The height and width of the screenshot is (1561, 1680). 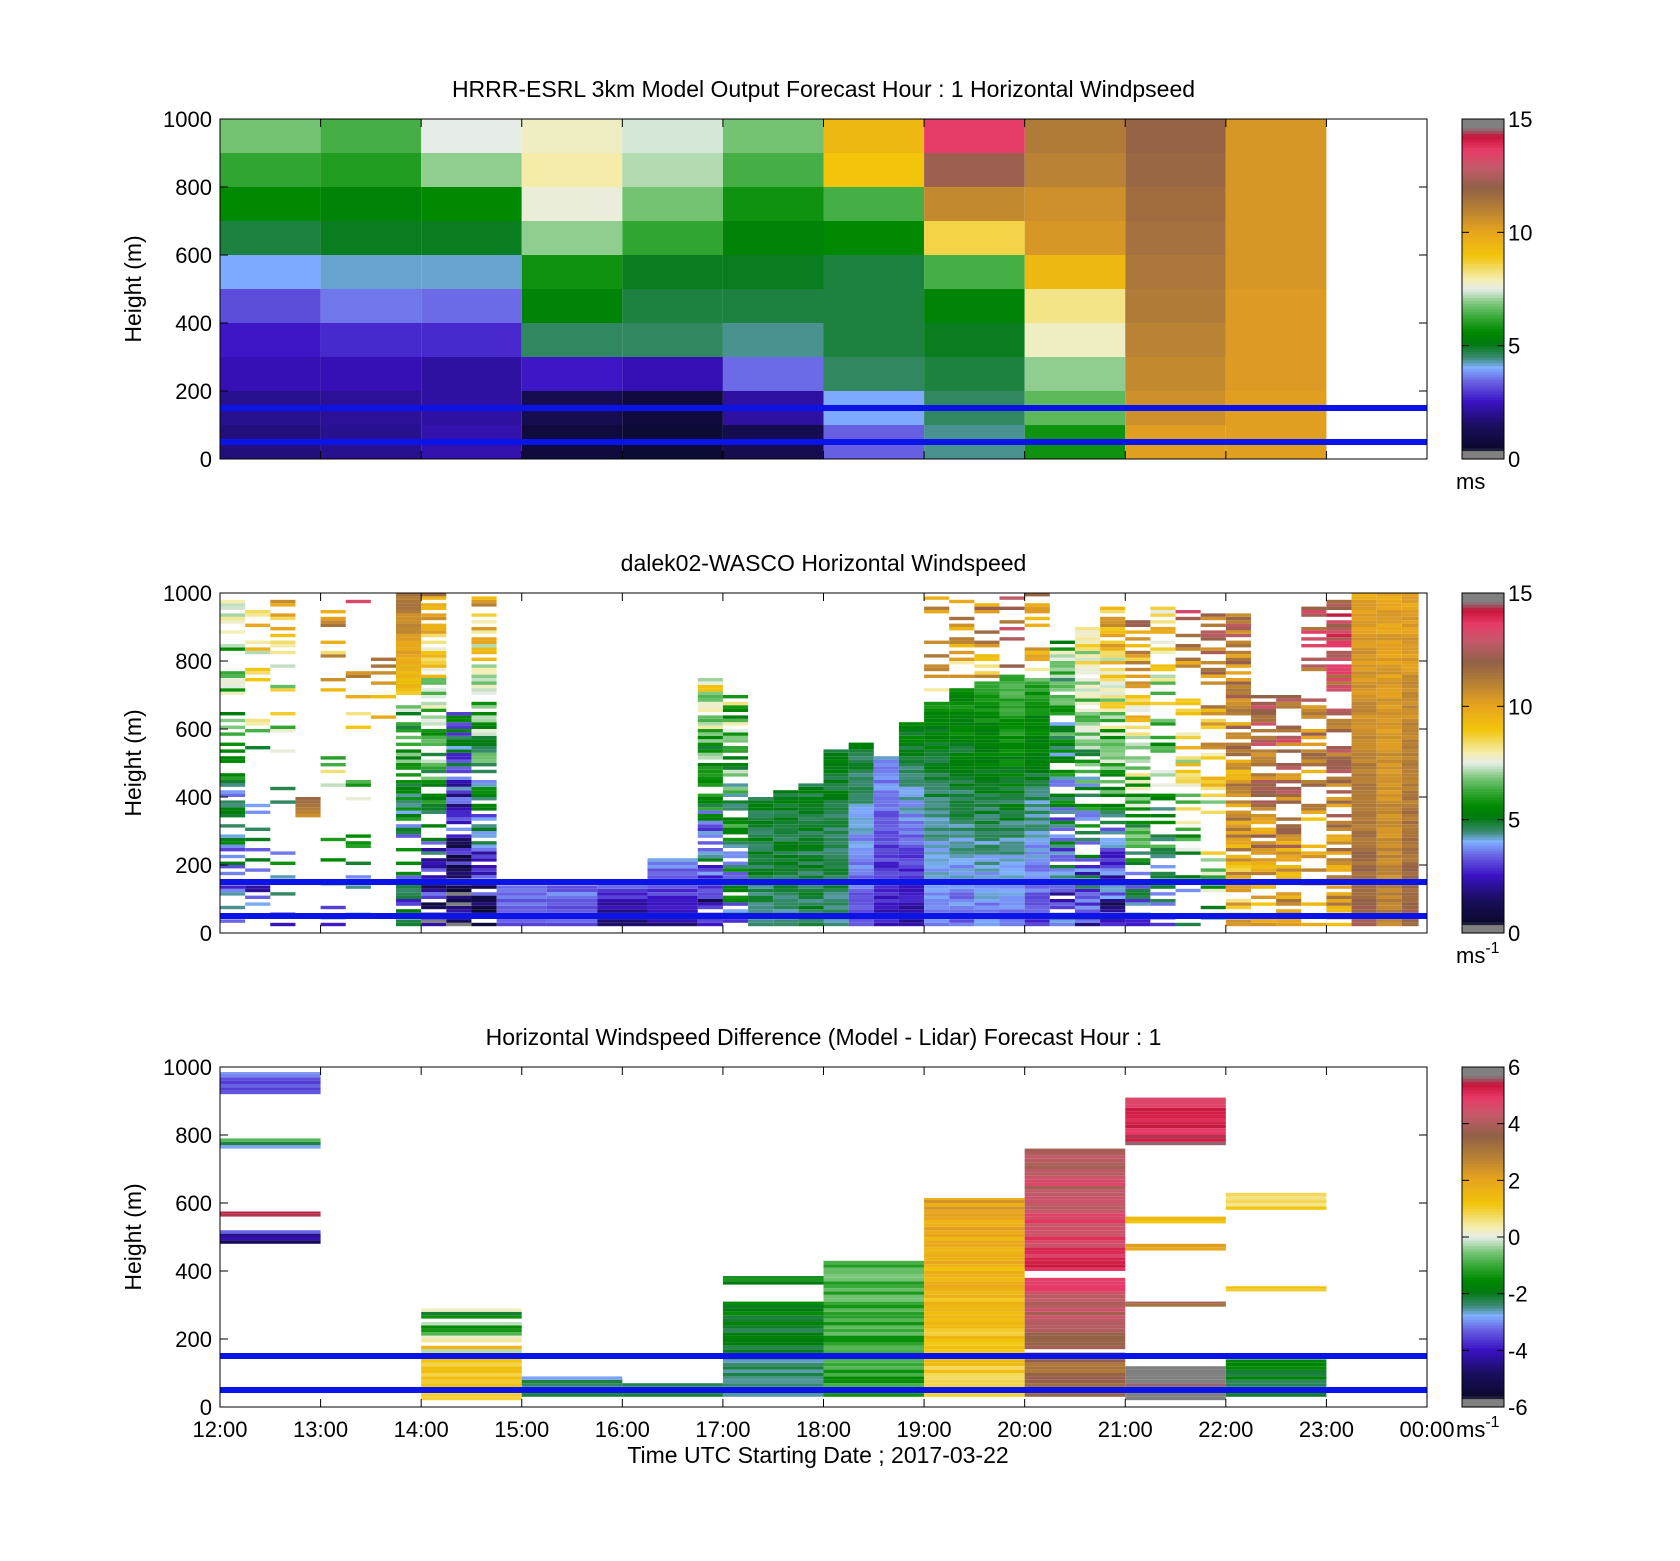 What do you see at coordinates (1225, 1429) in the screenshot?
I see `x-tick-label: 22:00` at bounding box center [1225, 1429].